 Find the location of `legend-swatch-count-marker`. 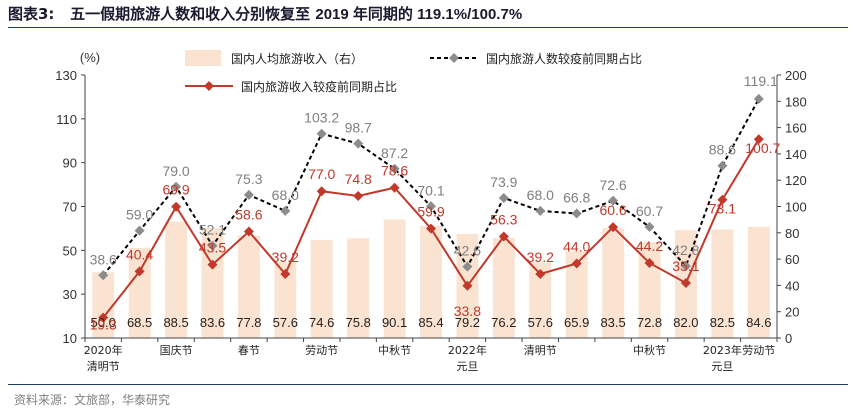

legend-swatch-count-marker is located at coordinates (454, 58).